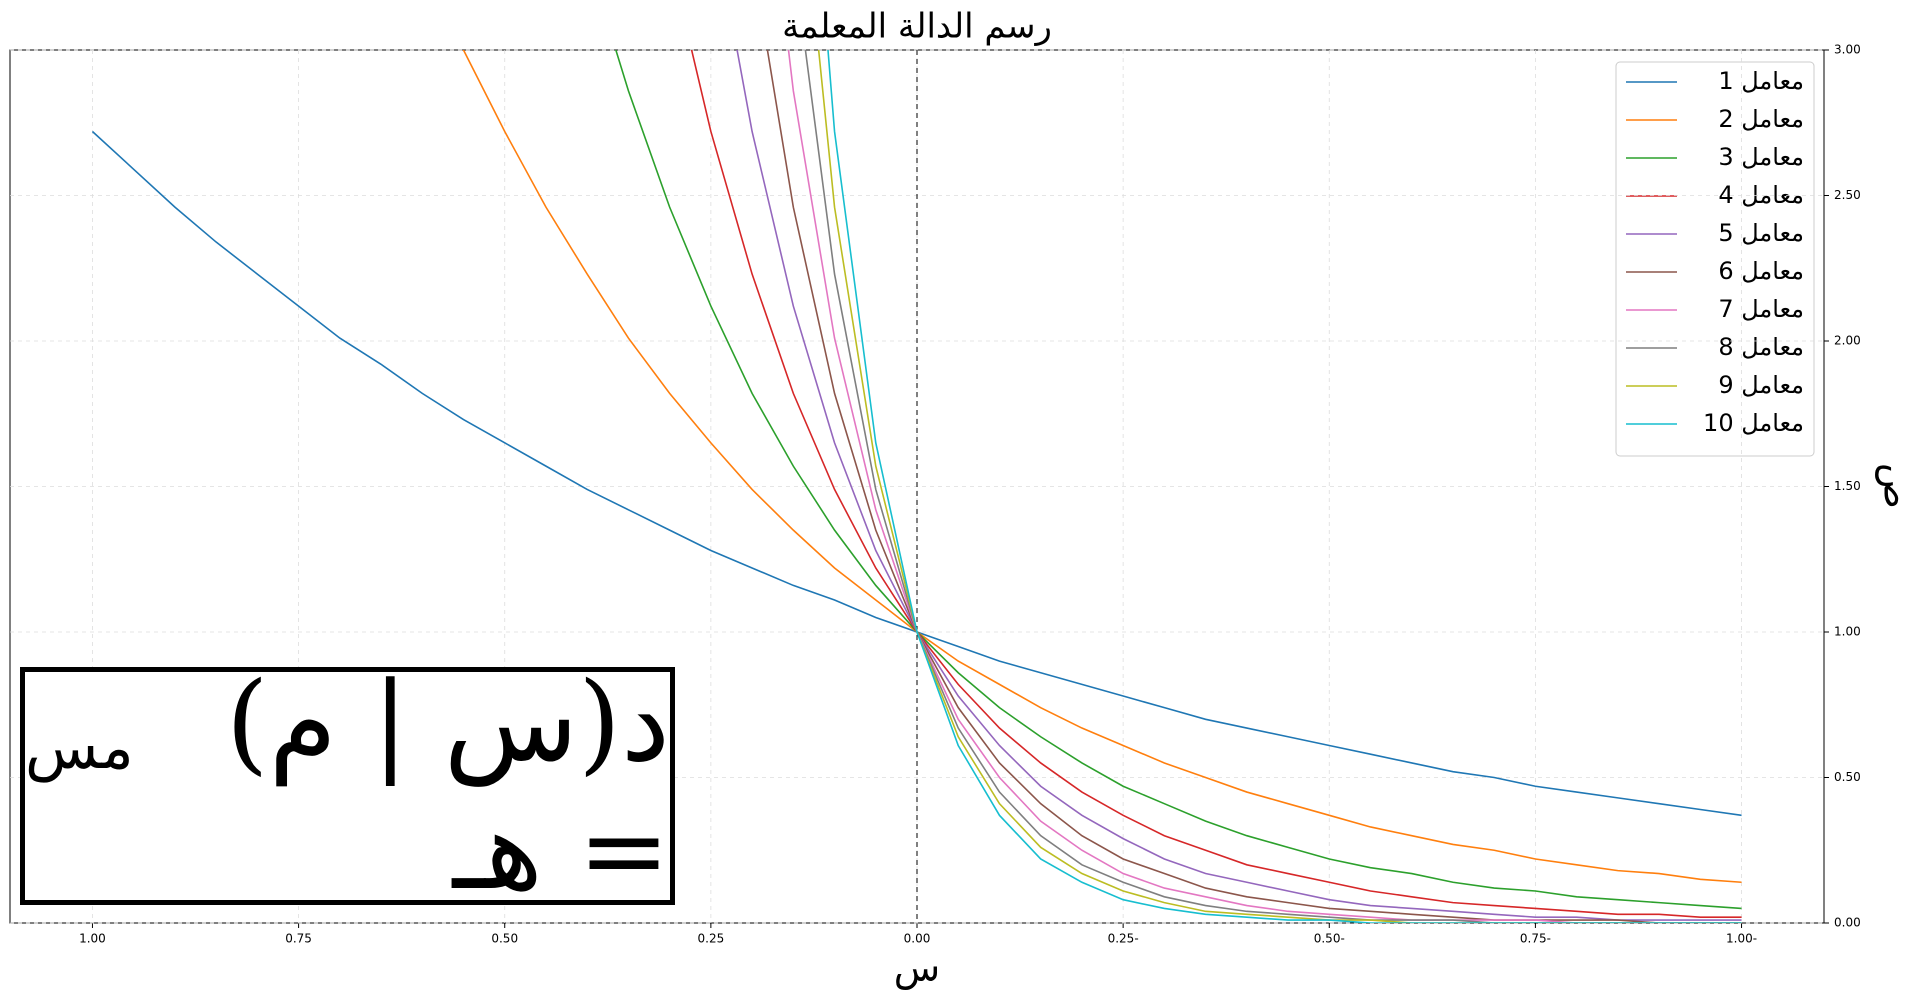  What do you see at coordinates (1761, 157) in the screenshot?
I see `legend-label: معامل 3` at bounding box center [1761, 157].